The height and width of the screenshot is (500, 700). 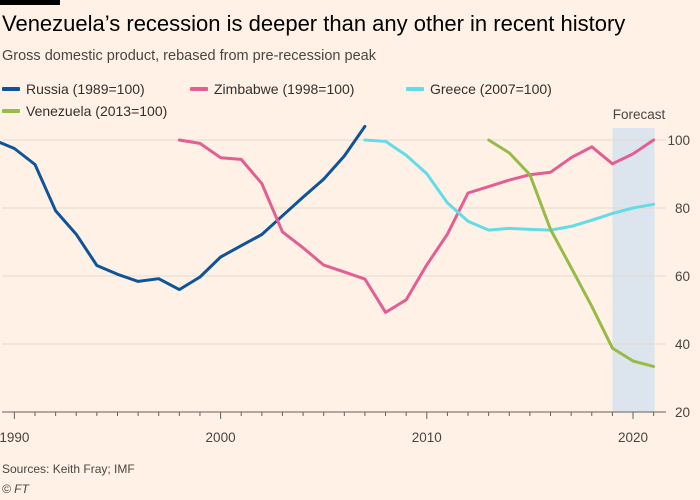 I want to click on legend-item-zimbabwe: Zimbabwe (1998=100), so click(x=272, y=89).